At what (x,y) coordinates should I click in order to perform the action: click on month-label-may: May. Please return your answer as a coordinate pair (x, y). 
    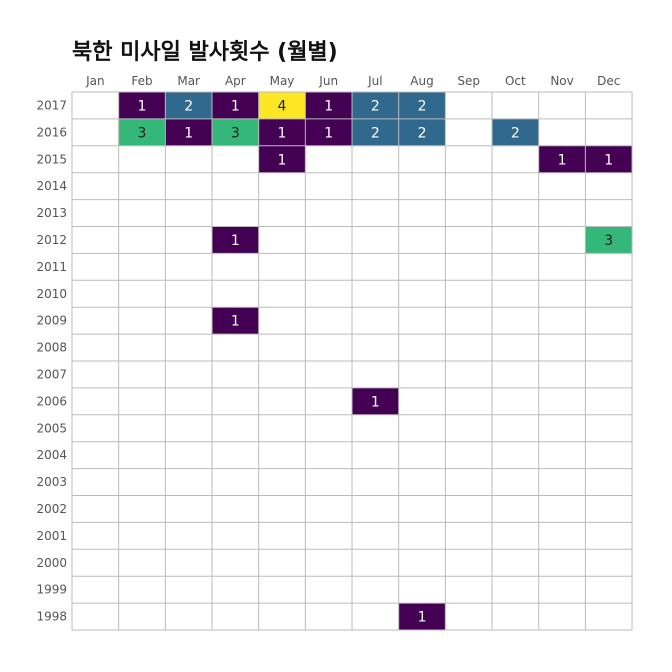
    Looking at the image, I should click on (282, 81).